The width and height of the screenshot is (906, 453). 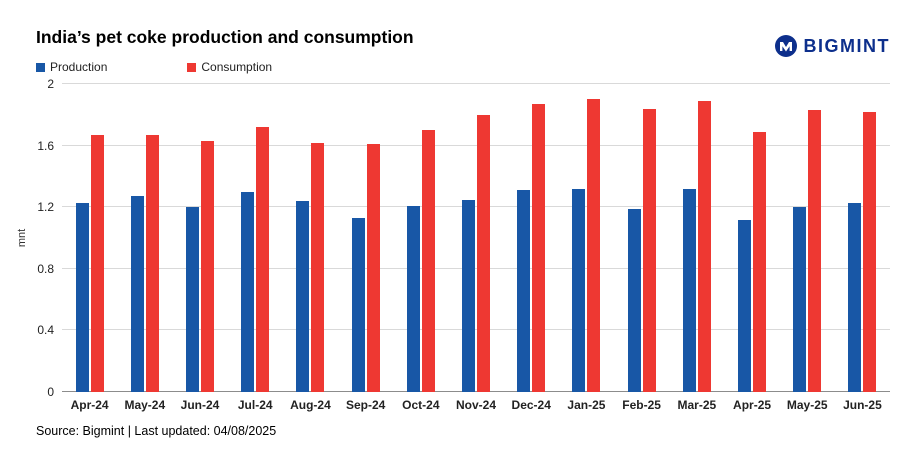 I want to click on x-tick-label: Dec-24, so click(x=531, y=405).